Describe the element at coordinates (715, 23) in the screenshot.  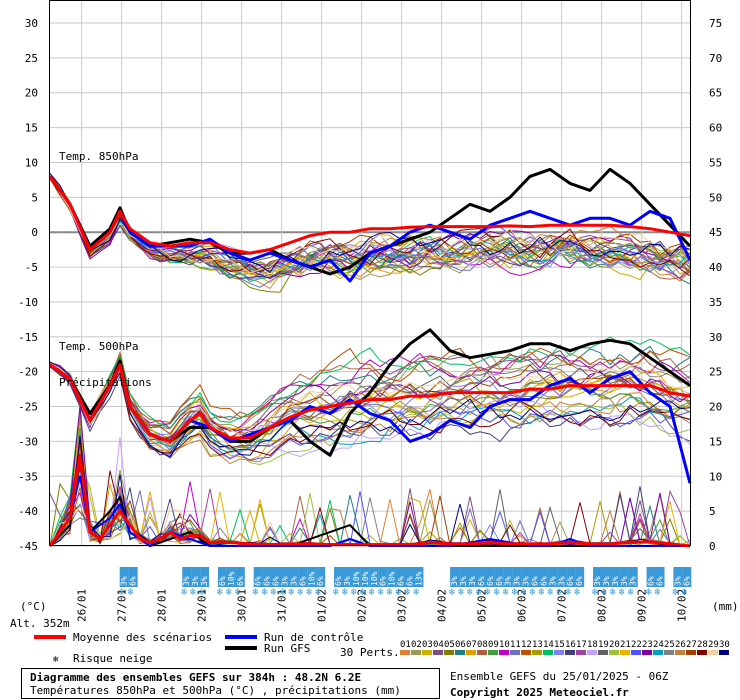
I see `right-tick-label: 75` at that location.